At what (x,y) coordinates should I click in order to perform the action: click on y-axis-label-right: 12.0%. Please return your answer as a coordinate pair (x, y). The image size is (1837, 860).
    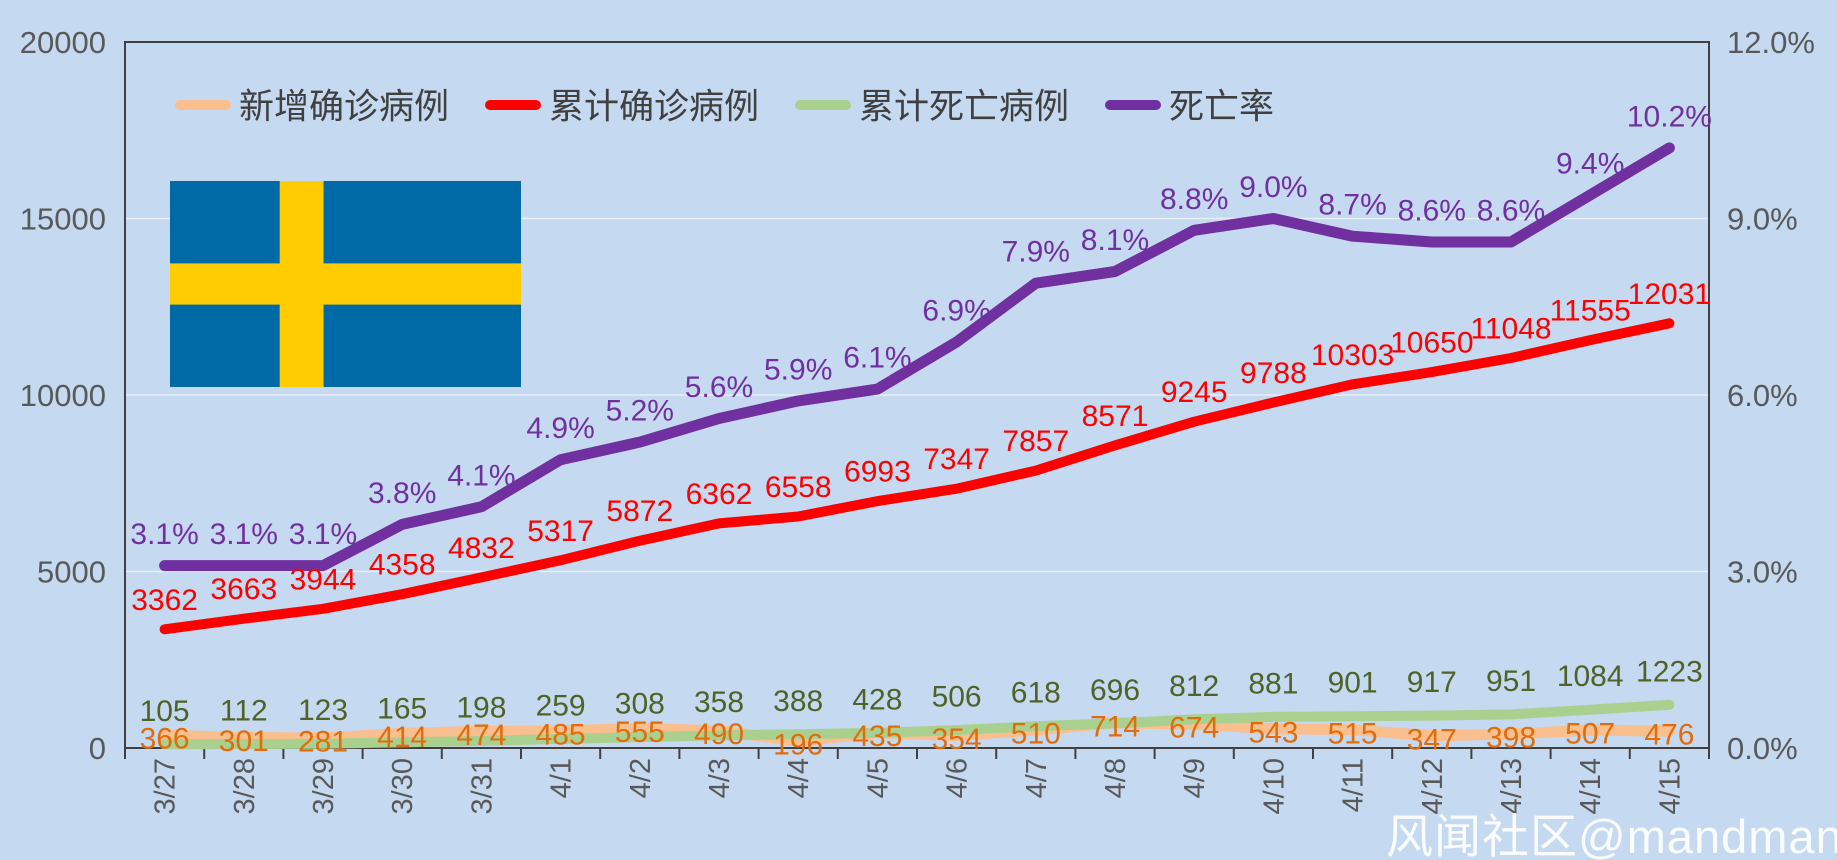
    Looking at the image, I should click on (1771, 42).